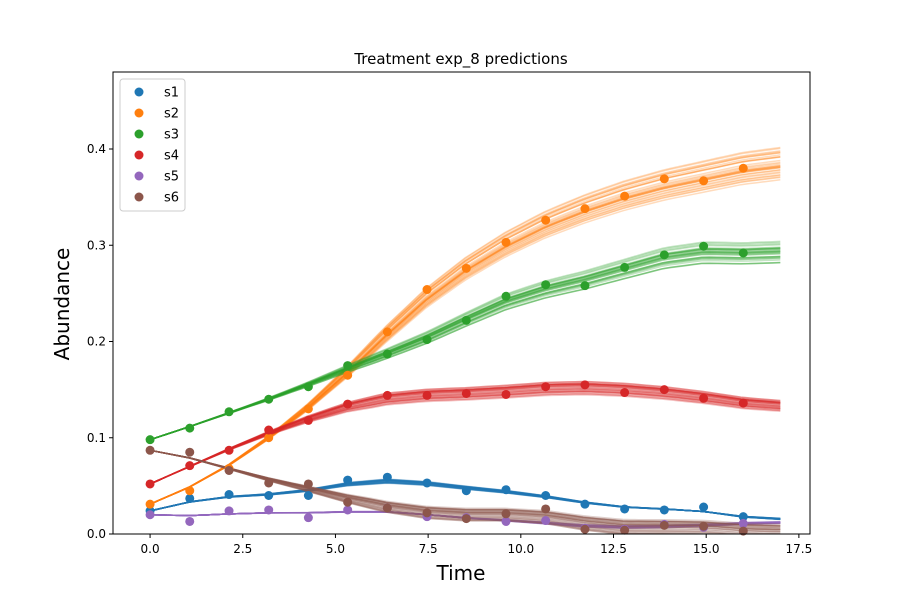 Image resolution: width=900 pixels, height=600 pixels. What do you see at coordinates (139, 176) in the screenshot?
I see `legend-marker-s5` at bounding box center [139, 176].